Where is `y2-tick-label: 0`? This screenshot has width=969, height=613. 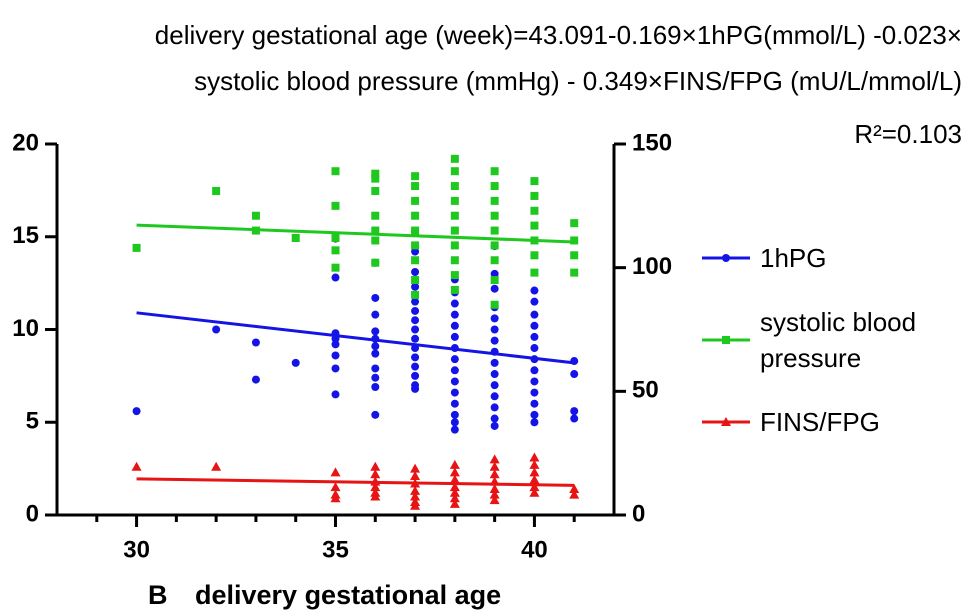
y2-tick-label: 0 is located at coordinates (638, 513).